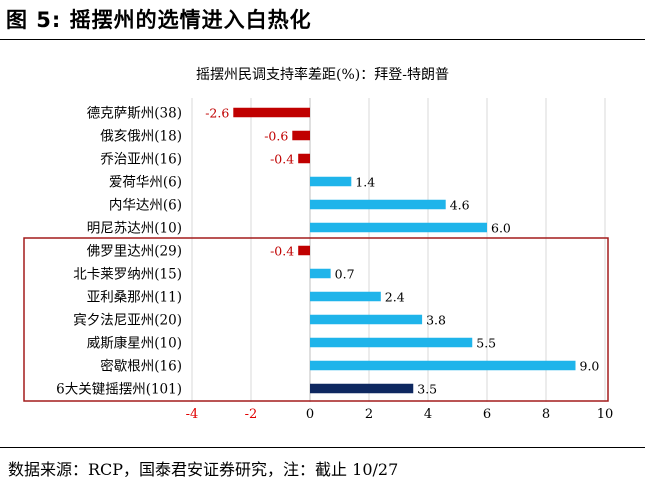 The height and width of the screenshot is (491, 645). What do you see at coordinates (369, 414) in the screenshot?
I see `x-tick-label: 2` at bounding box center [369, 414].